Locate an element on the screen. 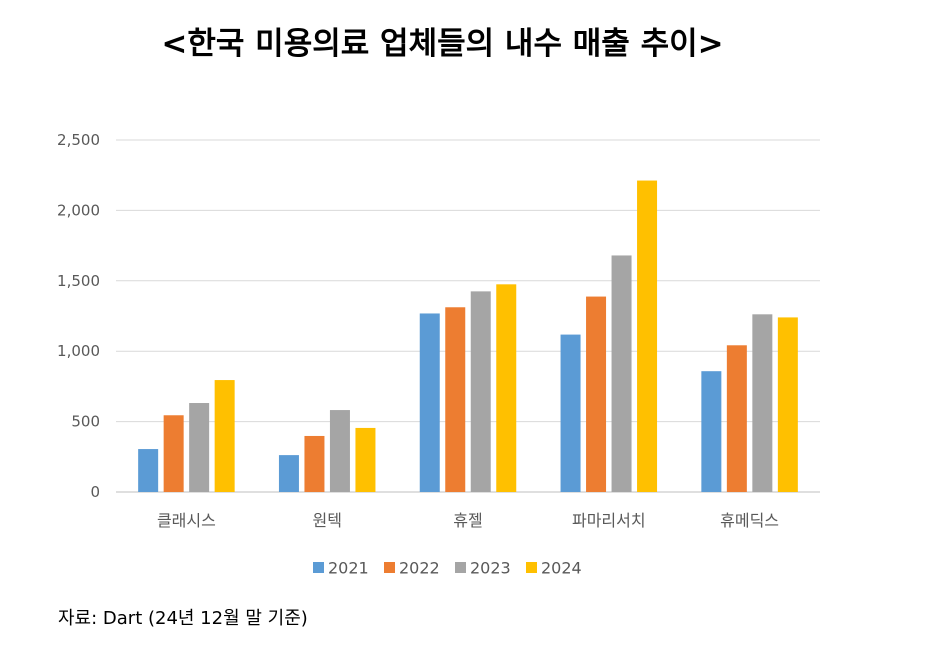  legend-item-2021: 2021 is located at coordinates (341, 568).